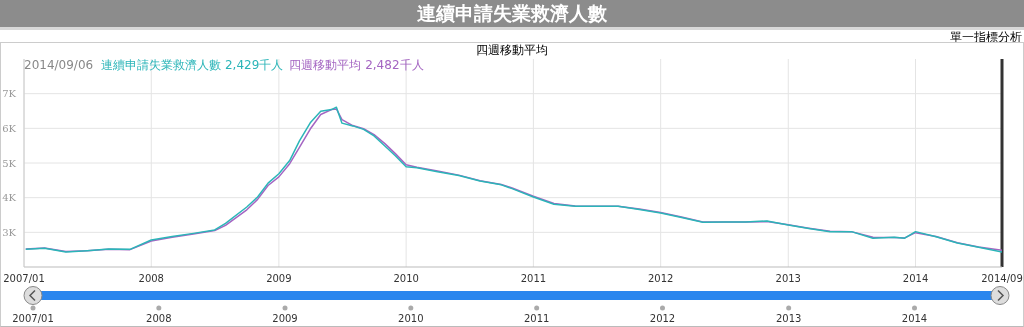  I want to click on y-tick-label: 3K, so click(9, 232).